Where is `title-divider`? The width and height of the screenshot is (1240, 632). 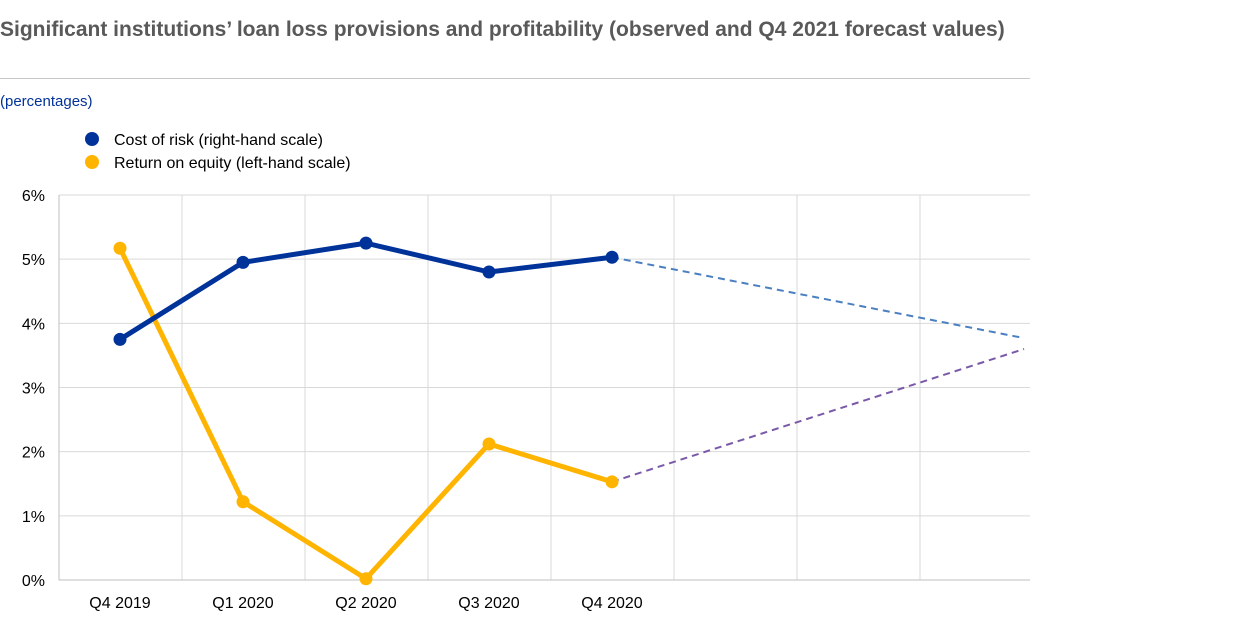 title-divider is located at coordinates (515, 78).